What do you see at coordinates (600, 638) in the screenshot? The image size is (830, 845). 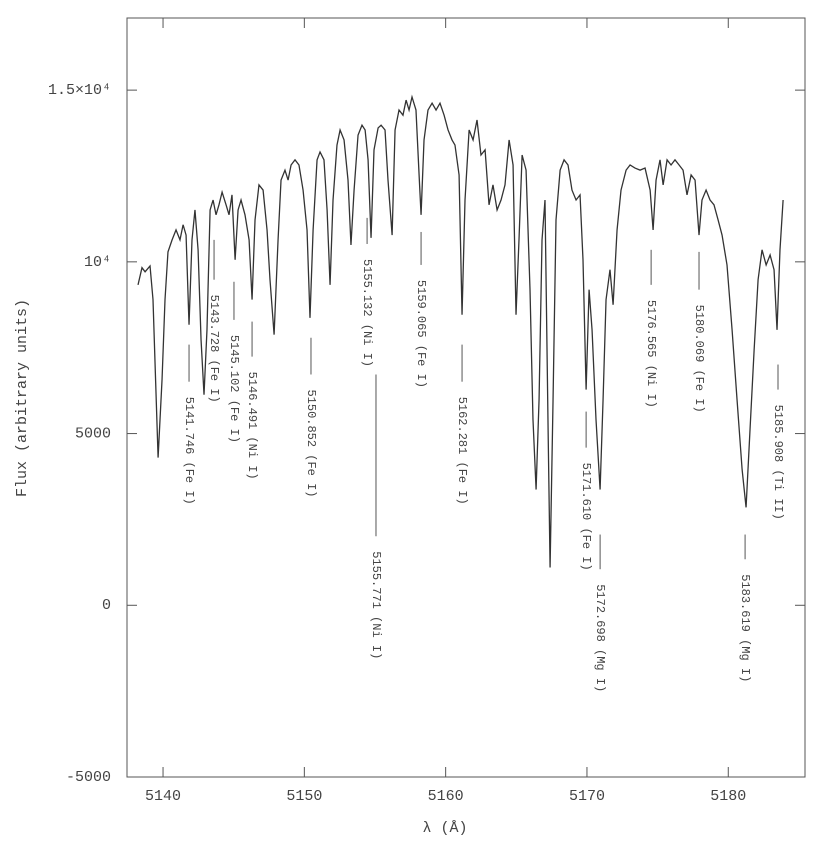 I see `line-label: 5172.698 (Mg I)` at bounding box center [600, 638].